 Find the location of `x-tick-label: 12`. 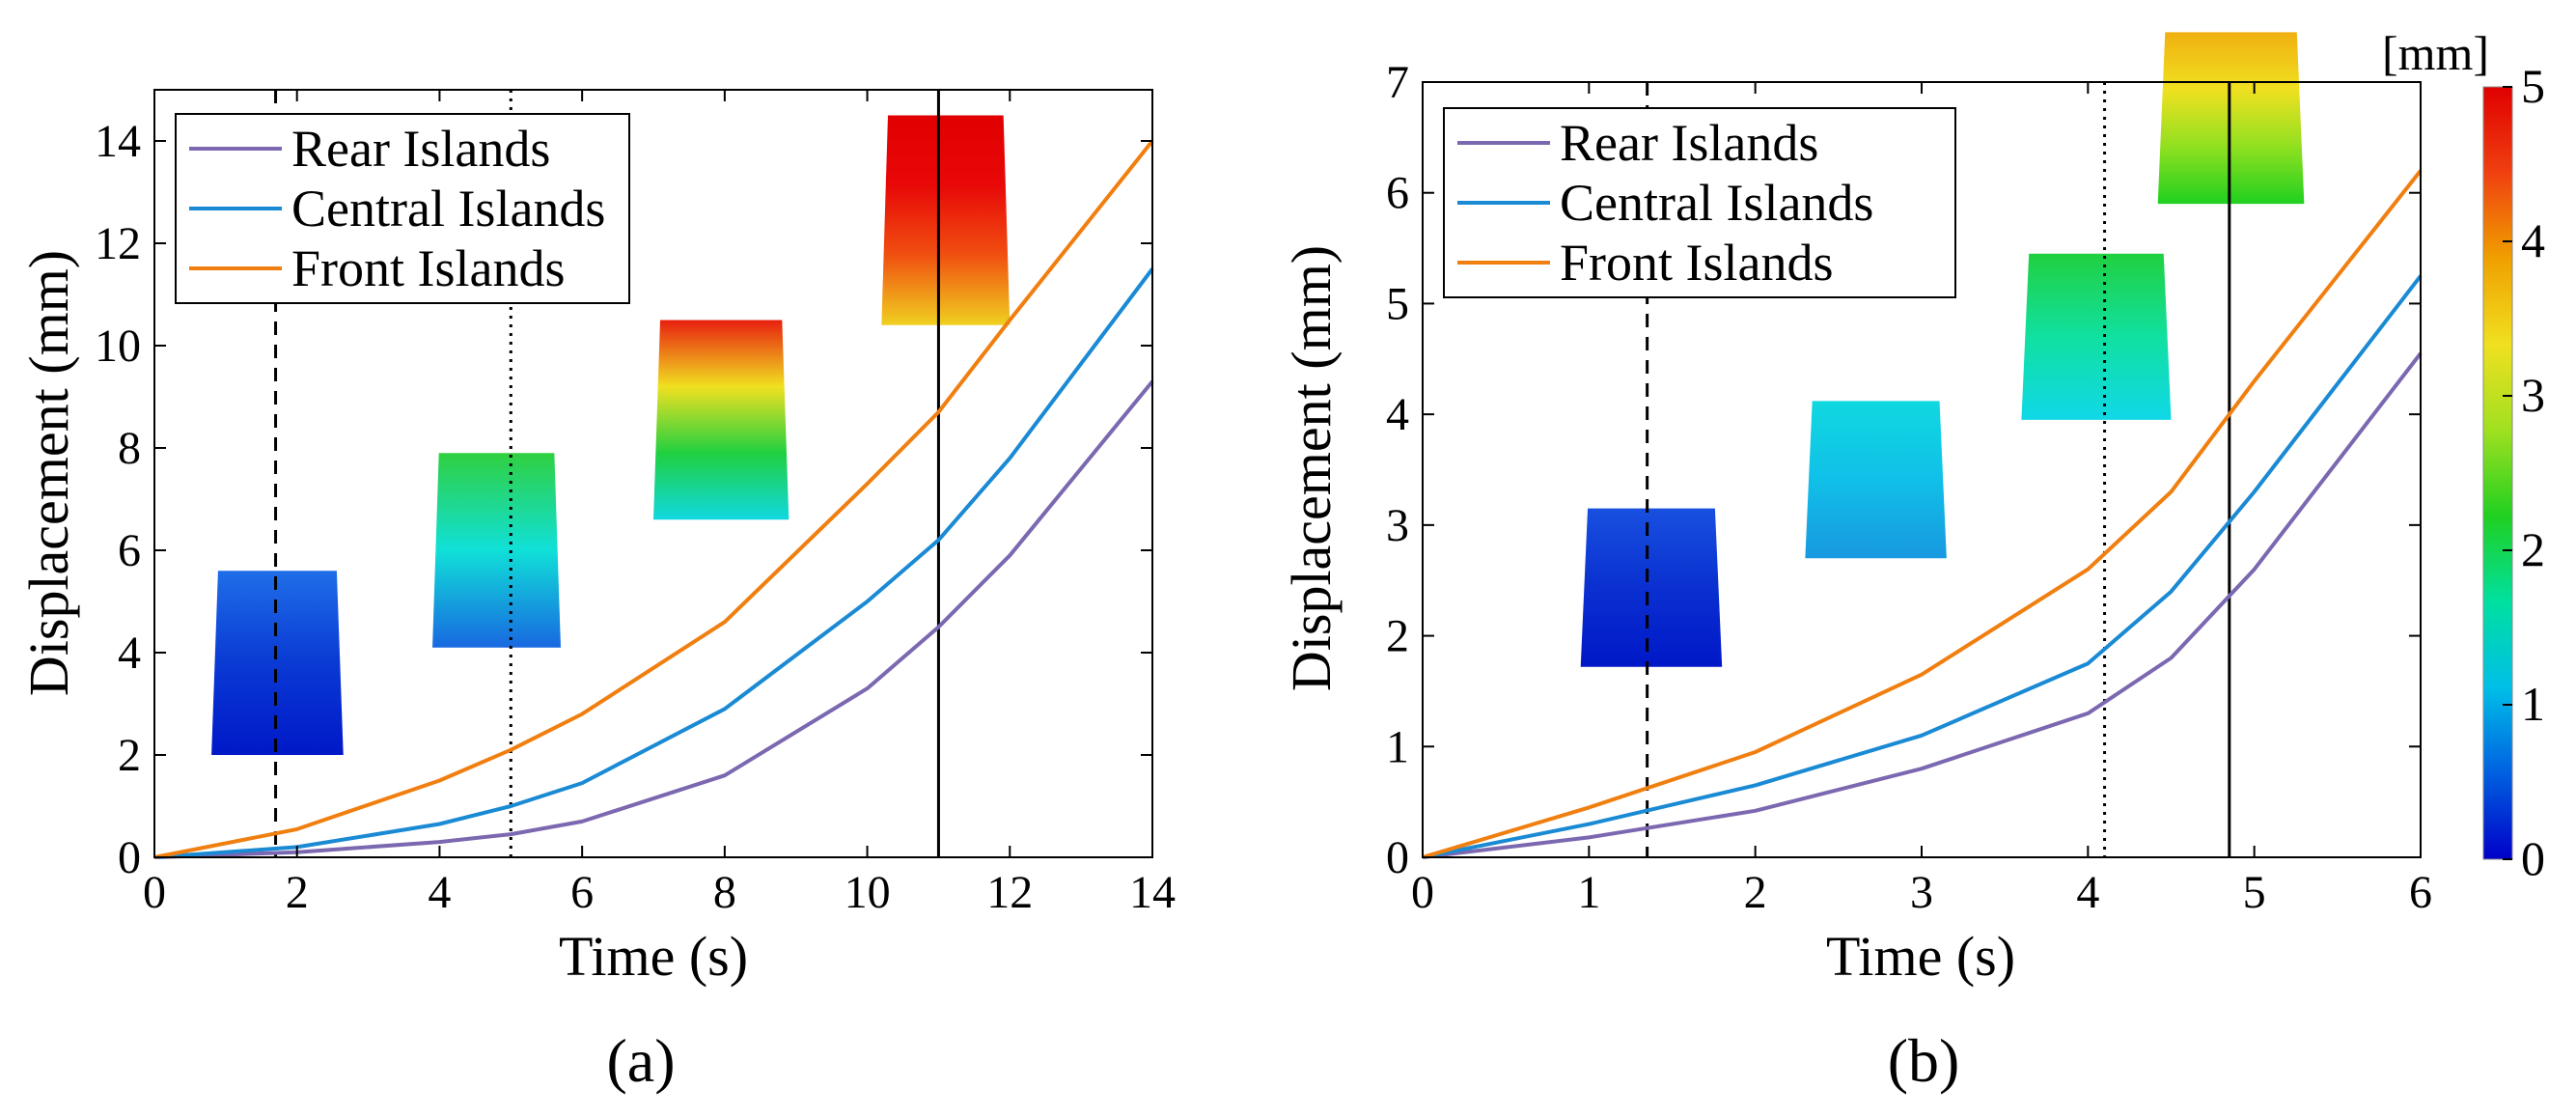

x-tick-label: 12 is located at coordinates (1009, 892).